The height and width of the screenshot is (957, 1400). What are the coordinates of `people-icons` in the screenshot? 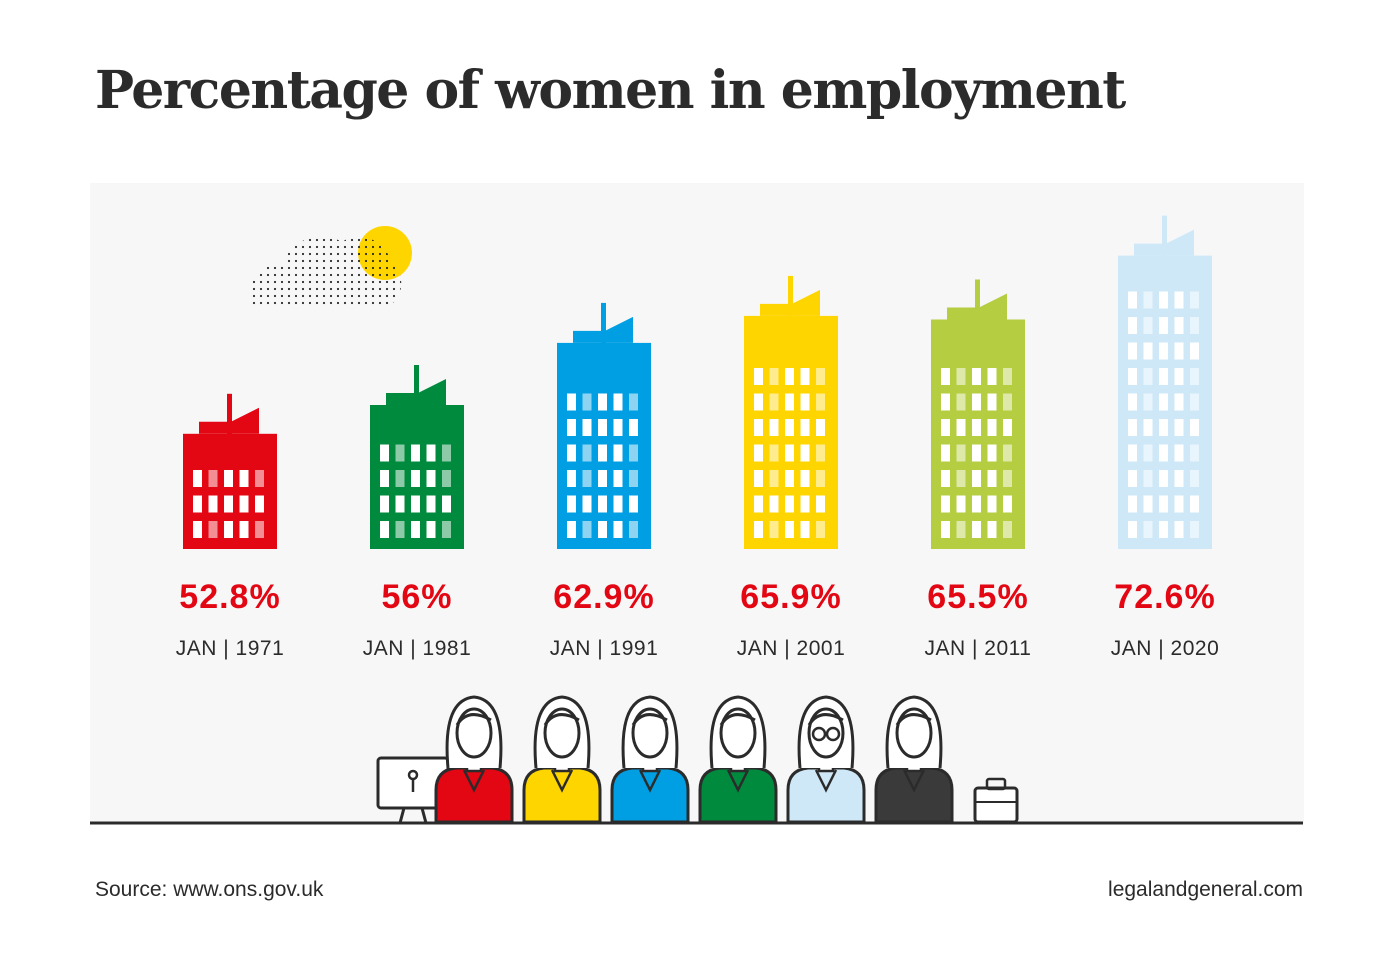 It's located at (697, 759).